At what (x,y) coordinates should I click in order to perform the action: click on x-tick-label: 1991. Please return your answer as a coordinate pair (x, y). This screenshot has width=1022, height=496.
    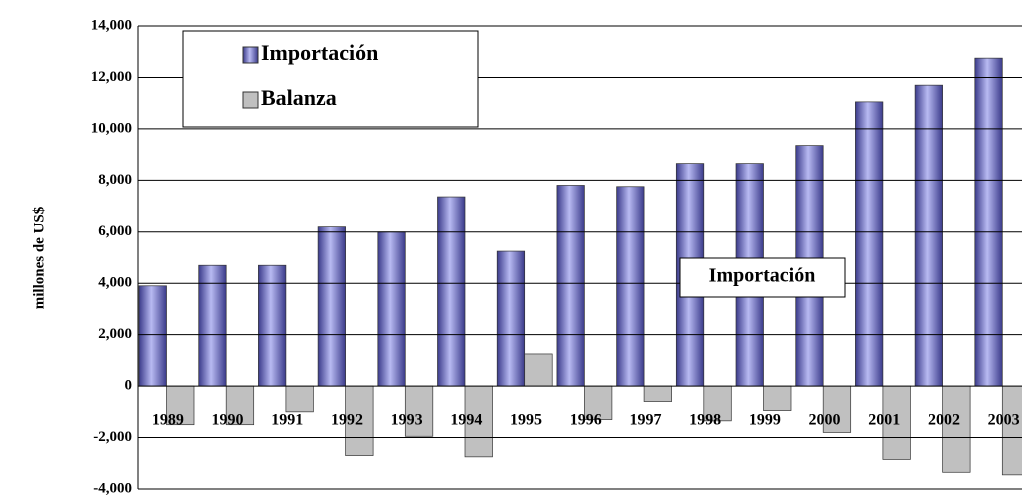
    Looking at the image, I should click on (287, 420).